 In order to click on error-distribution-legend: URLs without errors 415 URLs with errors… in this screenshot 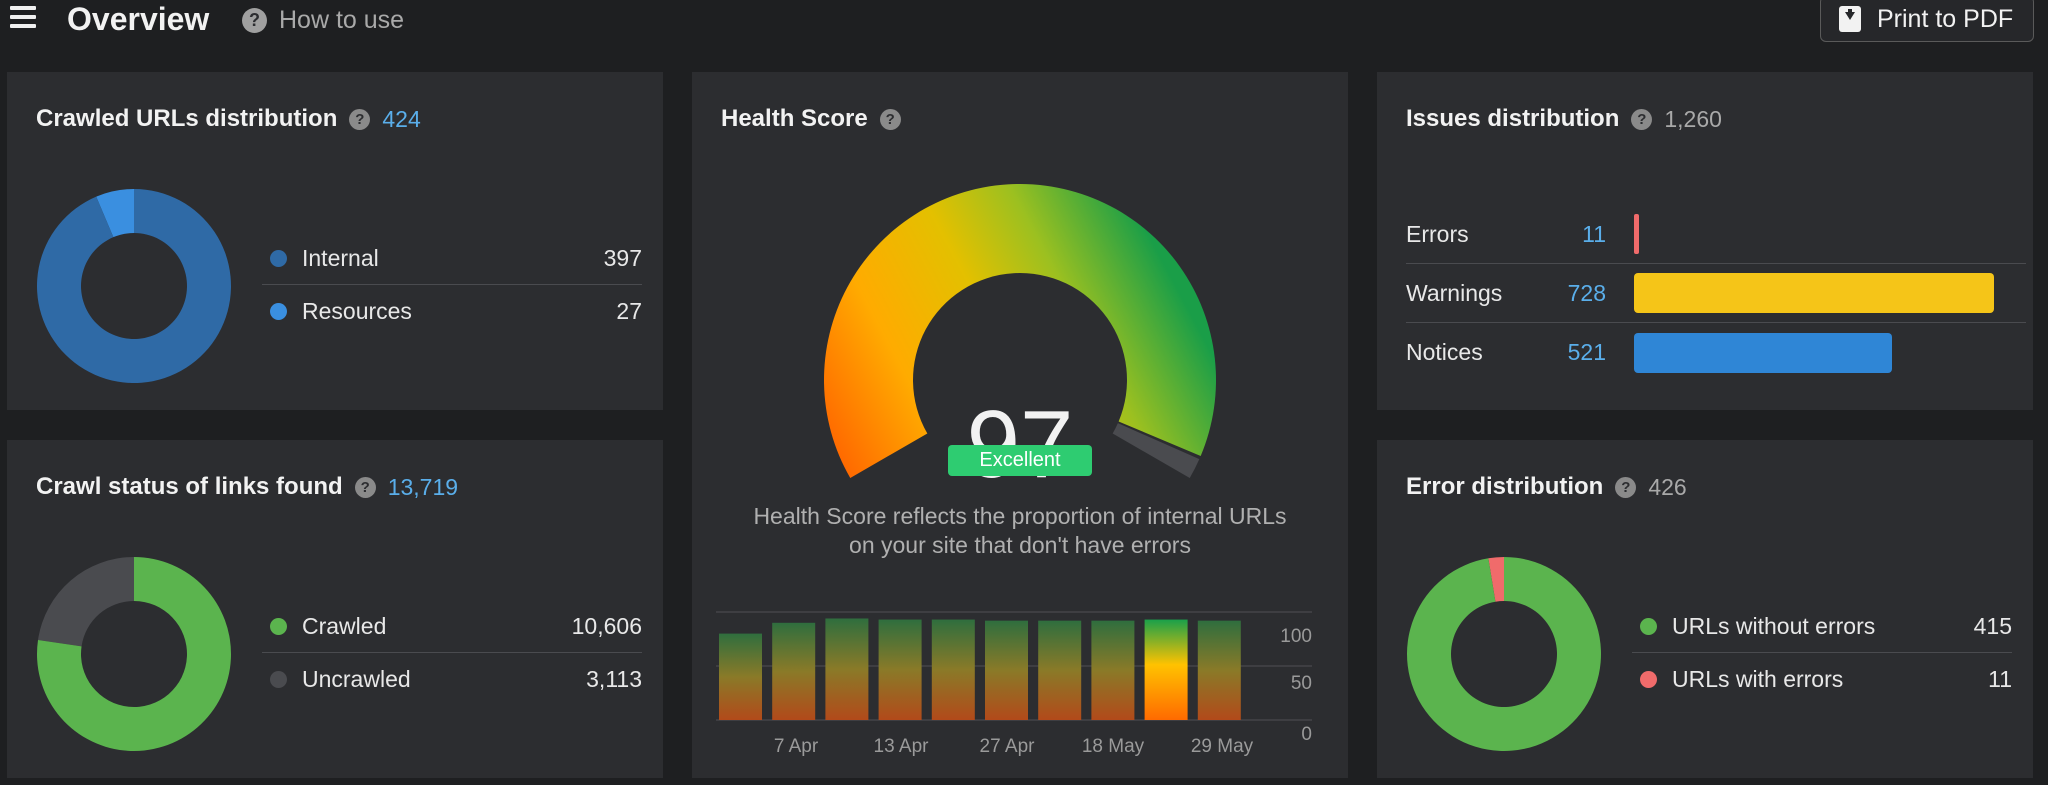, I will do `click(1822, 653)`.